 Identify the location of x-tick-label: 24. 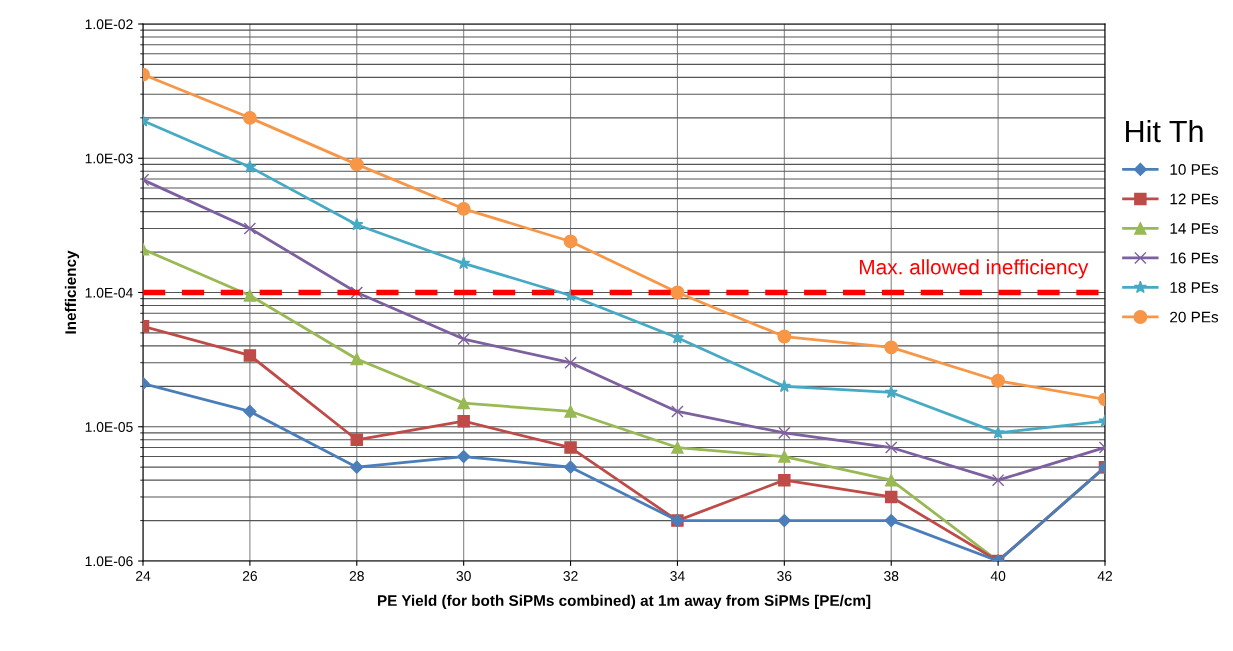
(143, 576).